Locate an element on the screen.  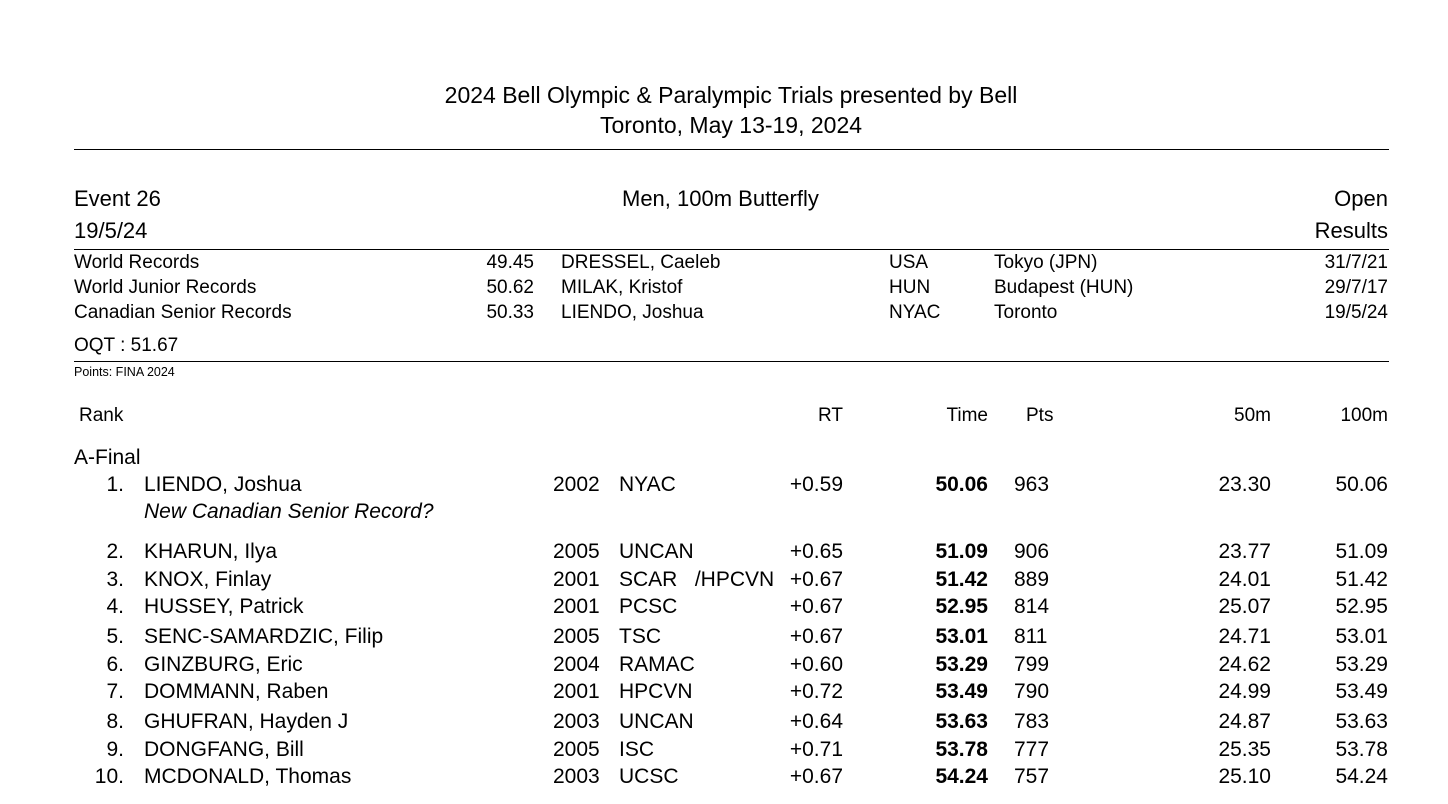
result-rank: 2. is located at coordinates (115, 551).